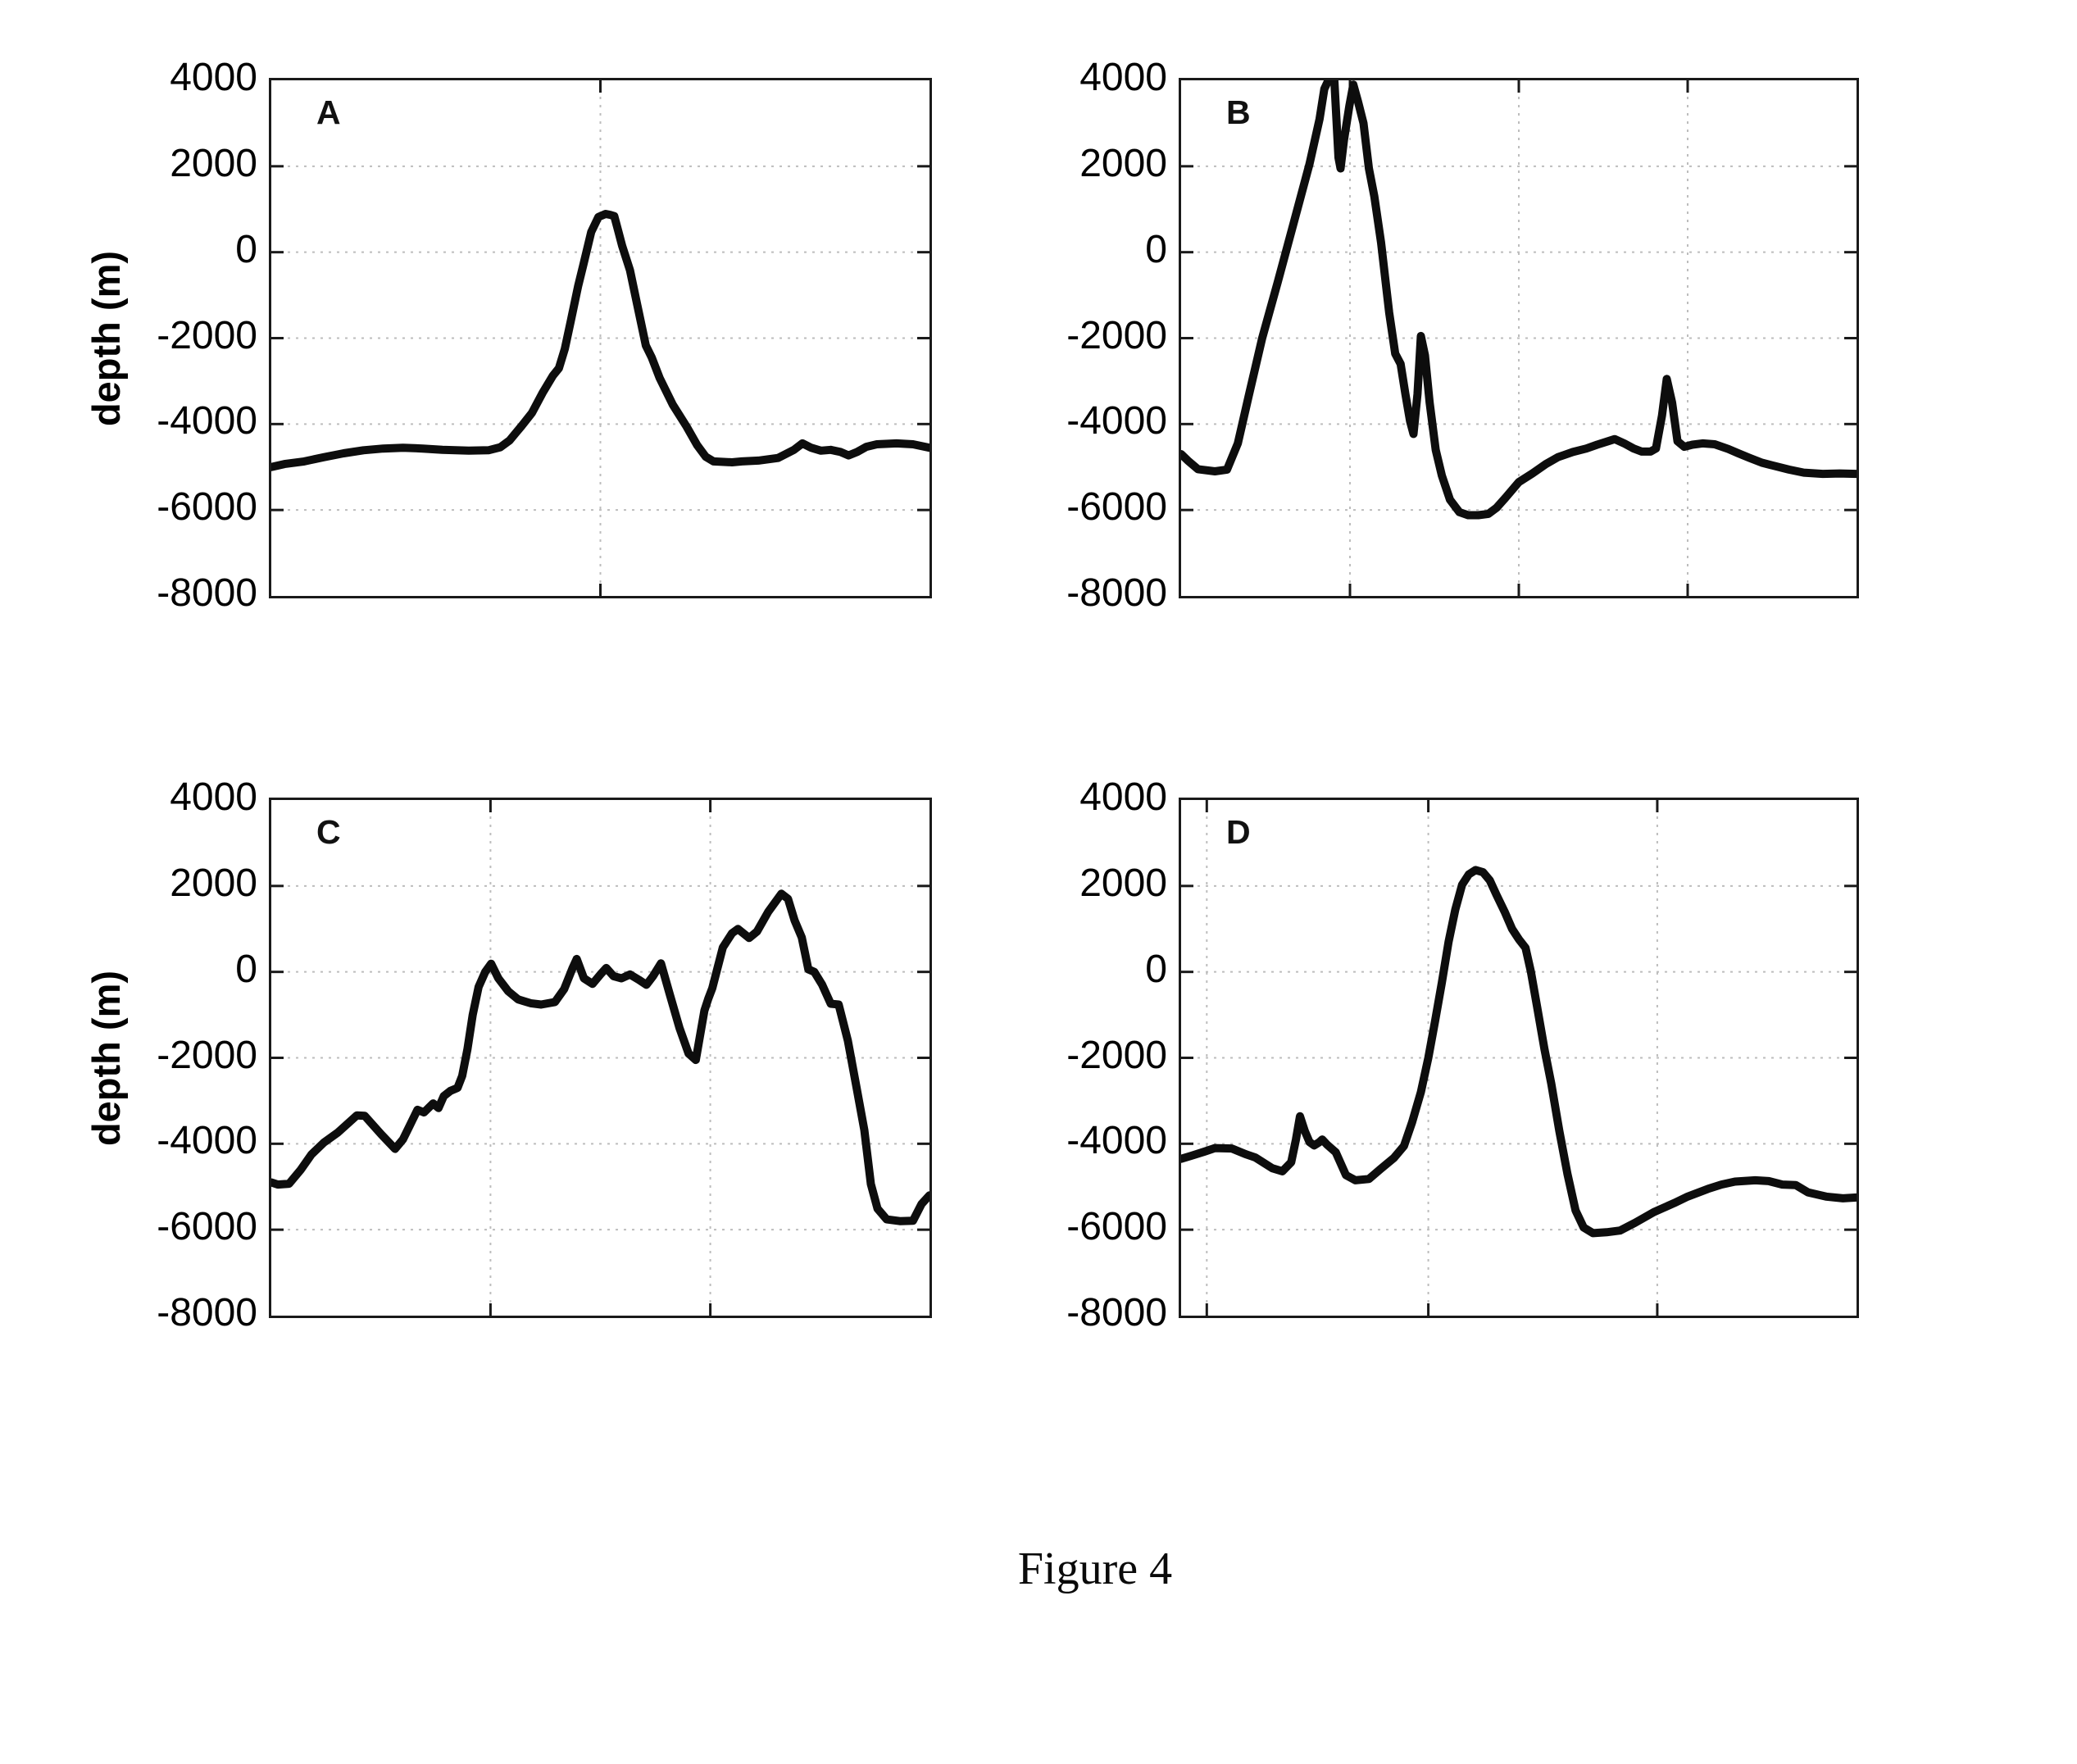 The width and height of the screenshot is (2077, 1764). What do you see at coordinates (1239, 832) in the screenshot?
I see `panel-d-letter: D` at bounding box center [1239, 832].